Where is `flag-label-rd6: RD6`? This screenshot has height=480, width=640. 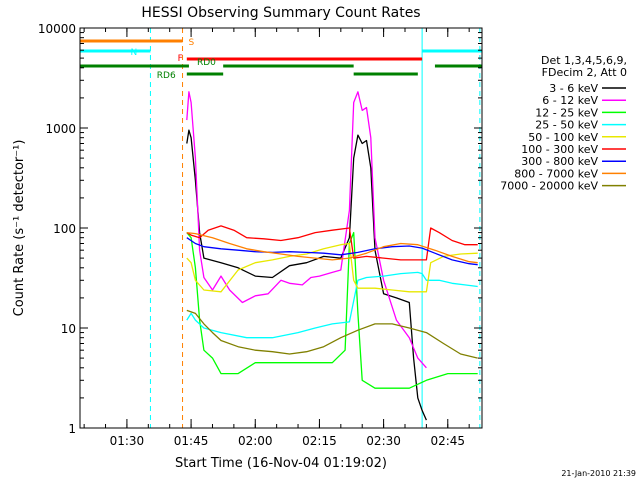
flag-label-rd6: RD6 is located at coordinates (166, 76).